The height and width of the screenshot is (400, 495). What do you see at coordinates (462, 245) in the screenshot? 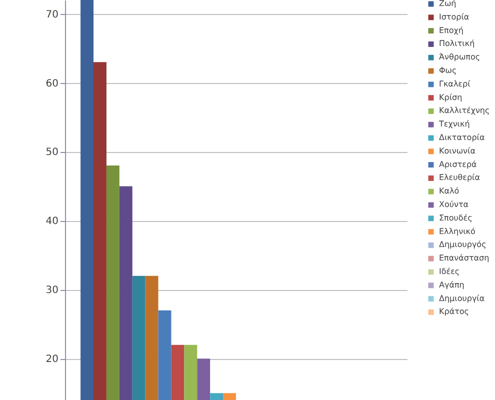
I see `legend-label: Δημιουργός` at bounding box center [462, 245].